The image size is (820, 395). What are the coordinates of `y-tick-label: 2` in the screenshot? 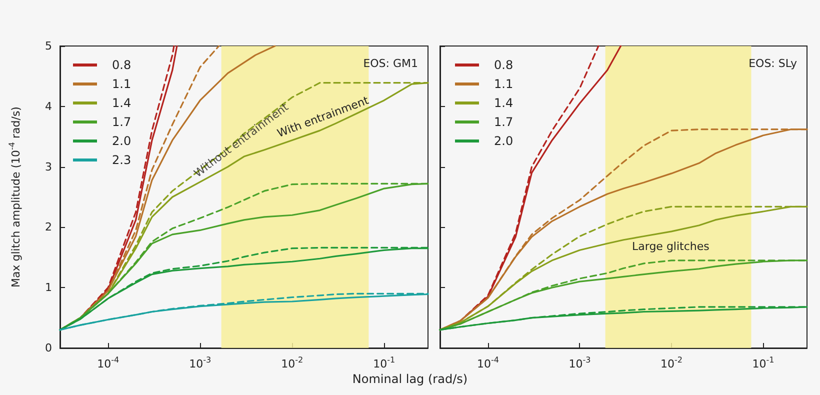 It's located at (48, 227).